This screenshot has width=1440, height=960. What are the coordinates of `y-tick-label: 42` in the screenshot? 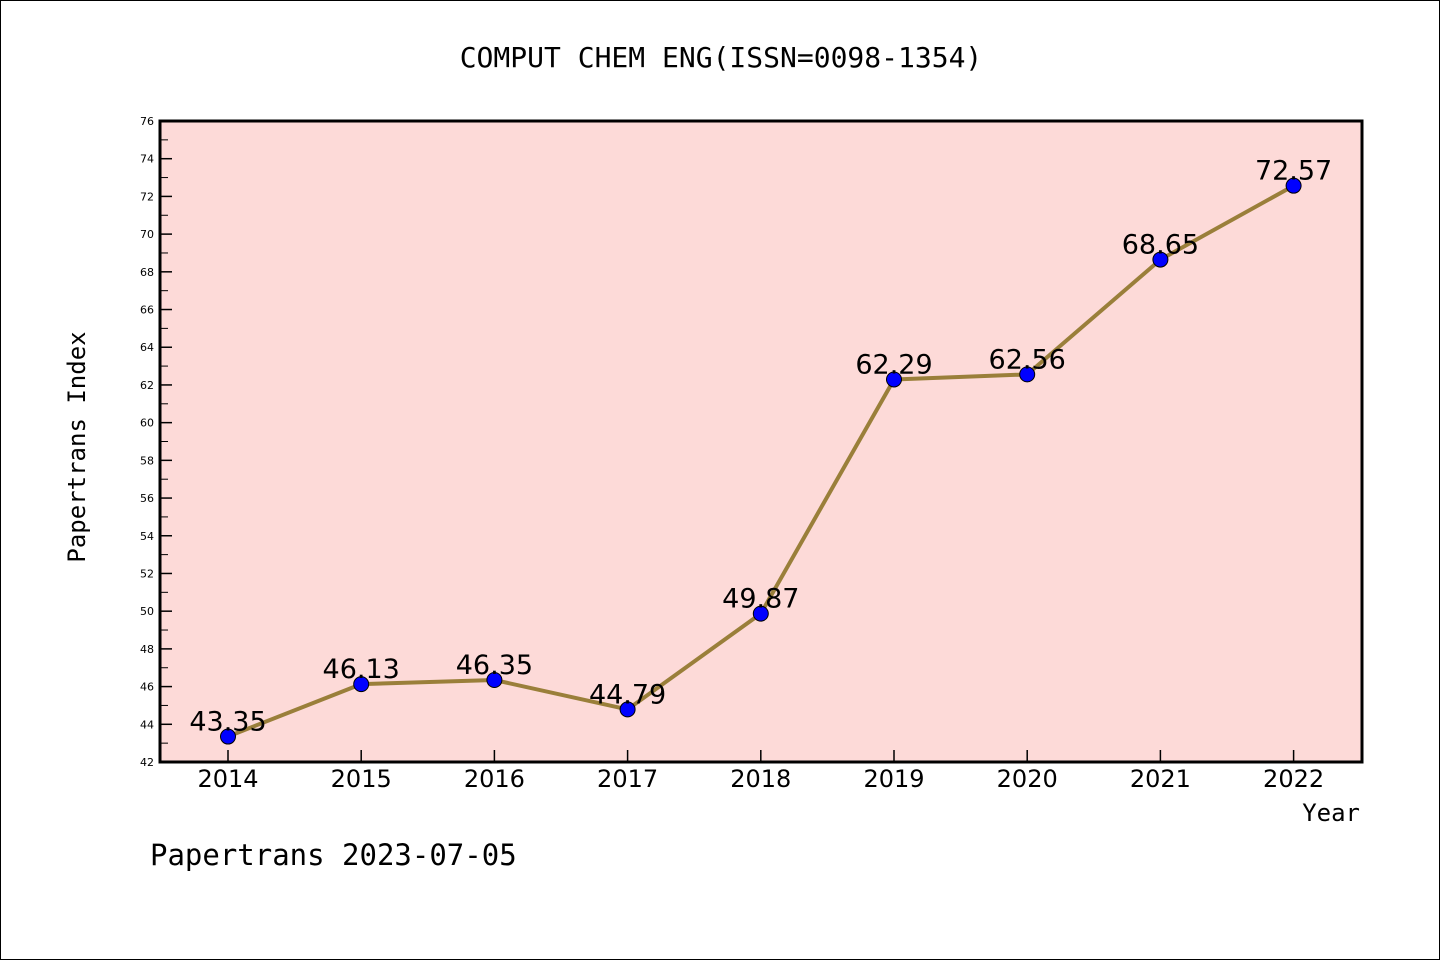 It's located at (147, 762).